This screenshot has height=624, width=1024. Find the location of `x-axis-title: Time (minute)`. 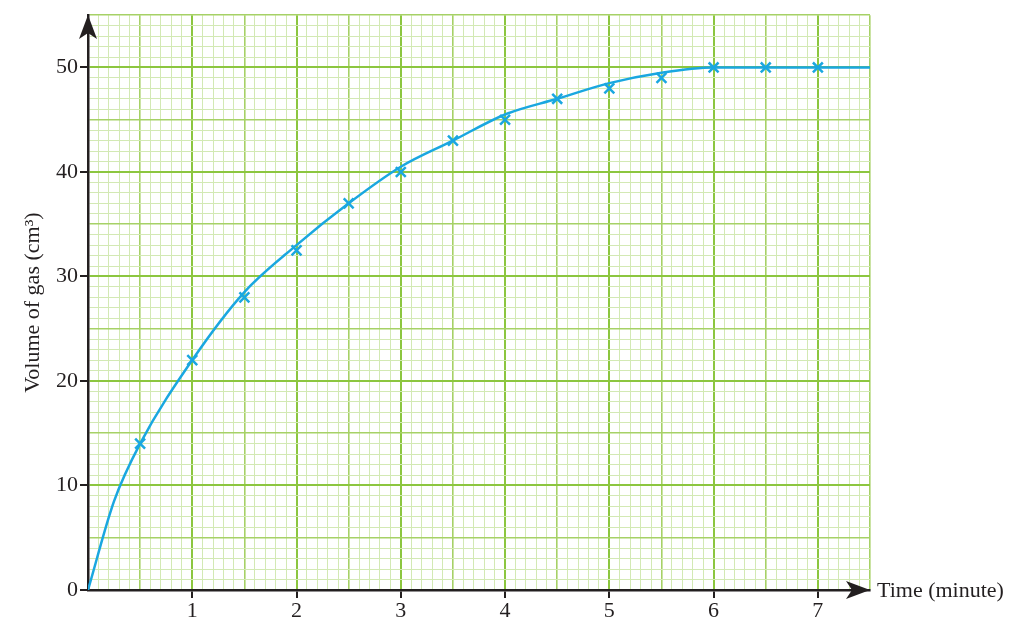

x-axis-title: Time (minute) is located at coordinates (940, 590).